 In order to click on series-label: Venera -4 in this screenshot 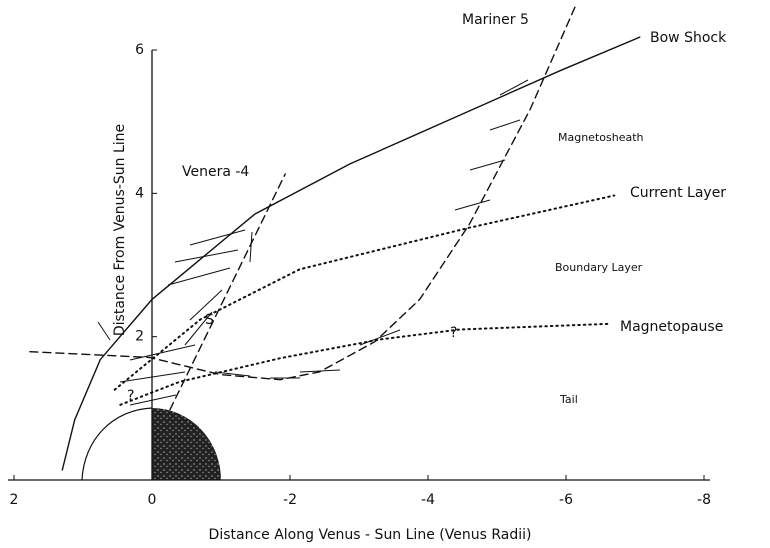, I will do `click(215, 172)`.